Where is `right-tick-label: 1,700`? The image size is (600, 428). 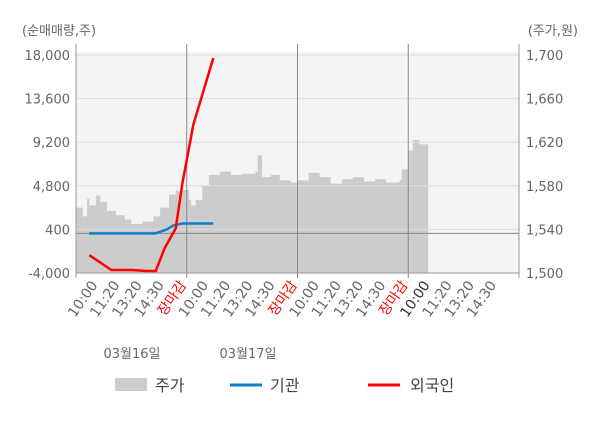 right-tick-label: 1,700 is located at coordinates (544, 56).